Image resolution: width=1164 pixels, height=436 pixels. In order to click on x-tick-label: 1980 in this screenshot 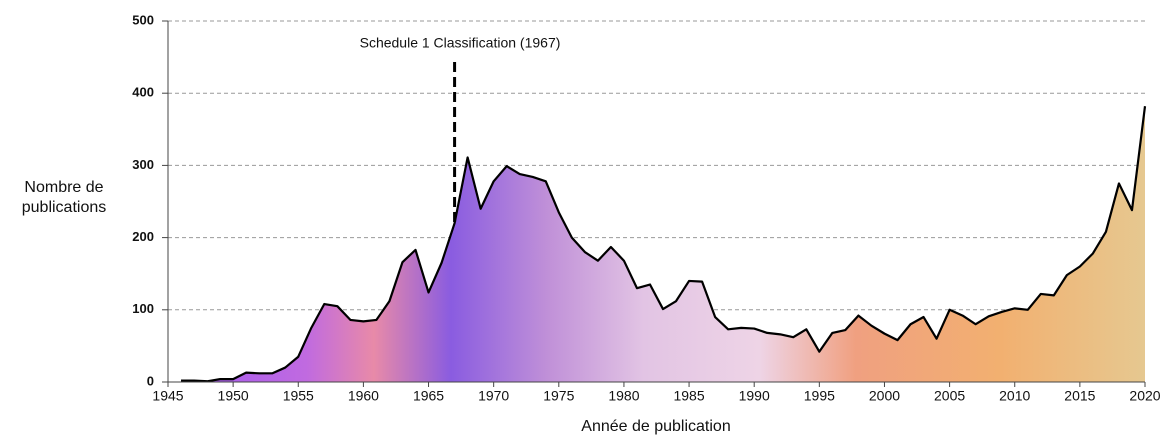, I will do `click(623, 396)`.